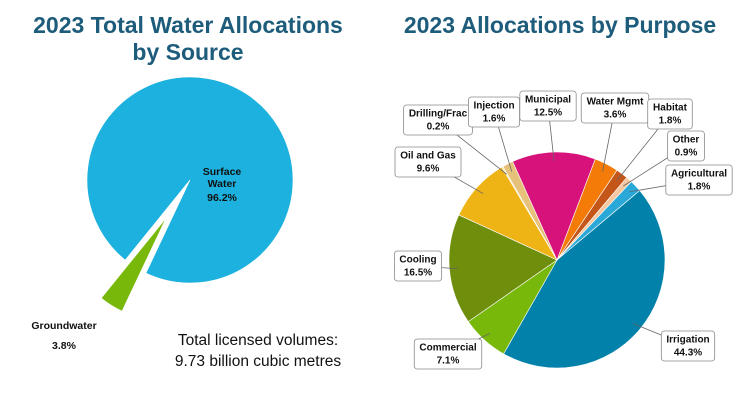  Describe the element at coordinates (699, 174) in the screenshot. I see `slice-label: Agricultural` at that location.